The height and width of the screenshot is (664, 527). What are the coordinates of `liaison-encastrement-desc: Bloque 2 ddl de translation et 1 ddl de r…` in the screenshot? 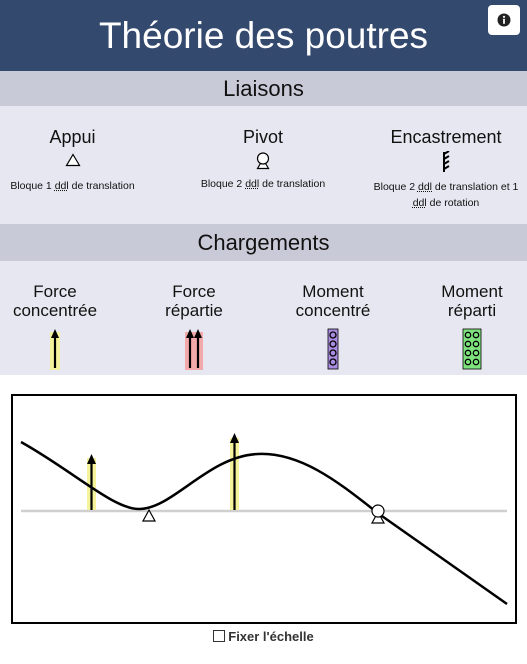 It's located at (446, 195).